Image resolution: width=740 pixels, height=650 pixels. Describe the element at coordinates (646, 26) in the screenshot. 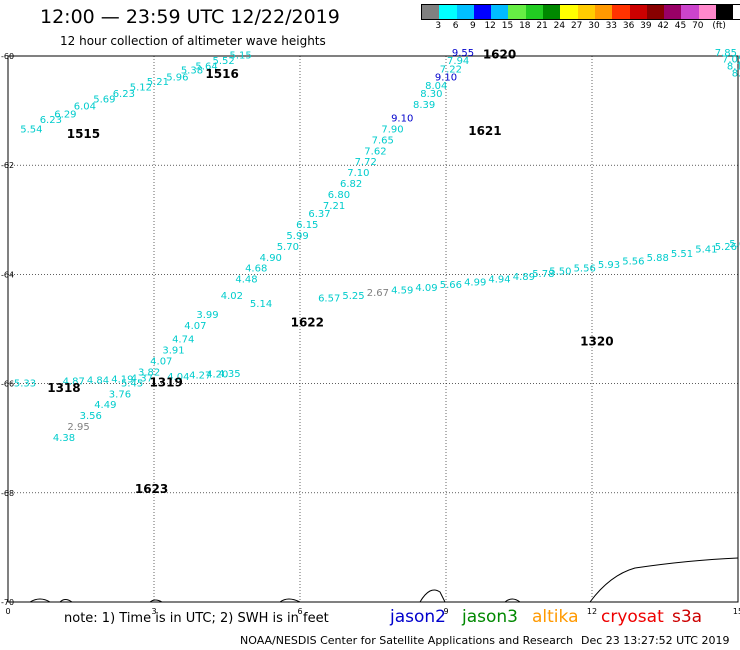

I see `color-scale-label: 39` at that location.